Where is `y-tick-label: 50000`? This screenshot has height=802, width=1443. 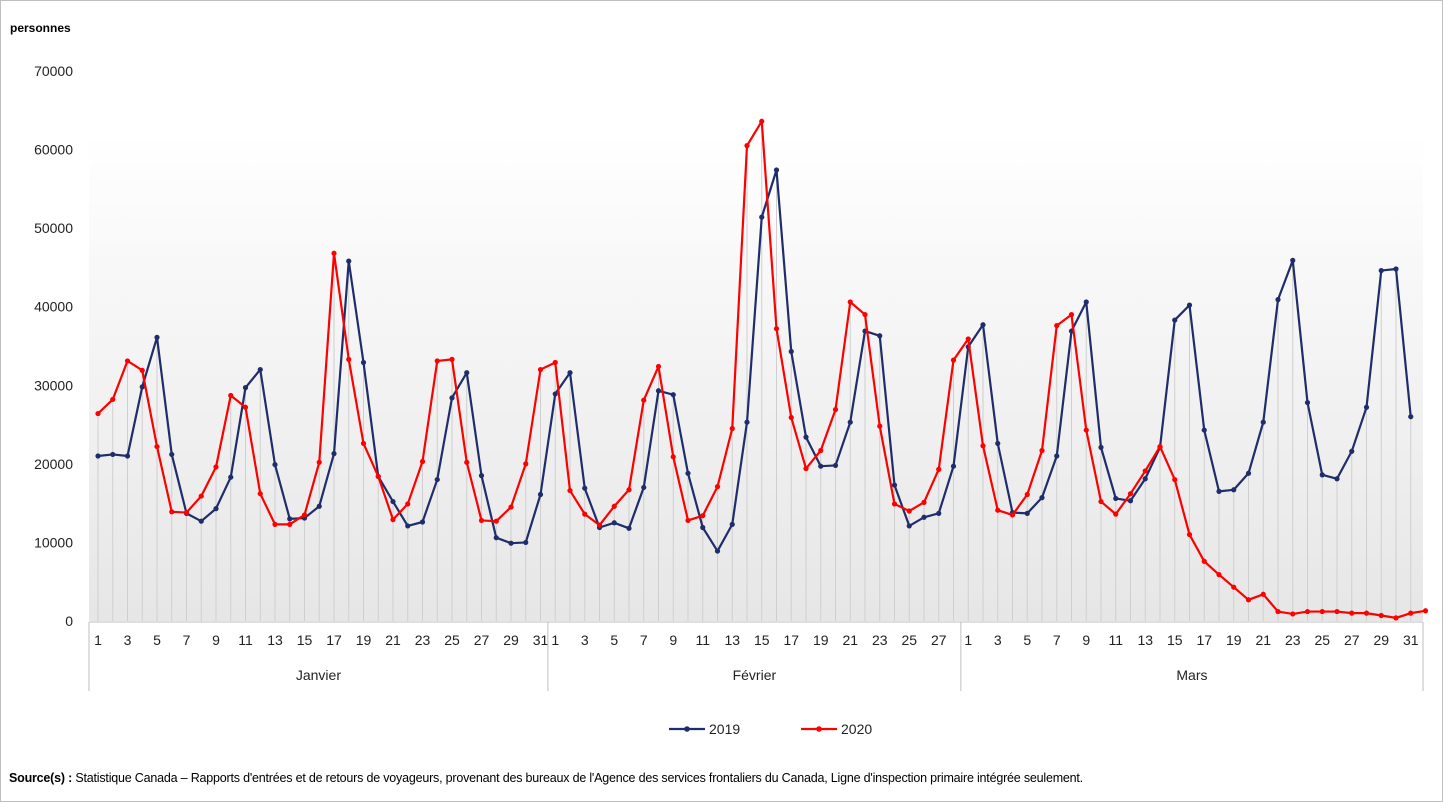 y-tick-label: 50000 is located at coordinates (53, 228).